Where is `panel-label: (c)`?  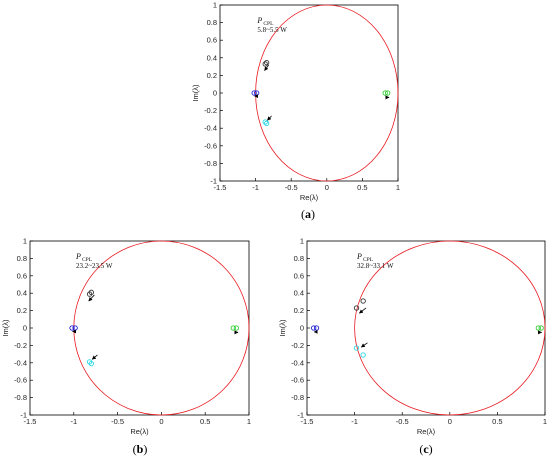
panel-label: (c) is located at coordinates (425, 449).